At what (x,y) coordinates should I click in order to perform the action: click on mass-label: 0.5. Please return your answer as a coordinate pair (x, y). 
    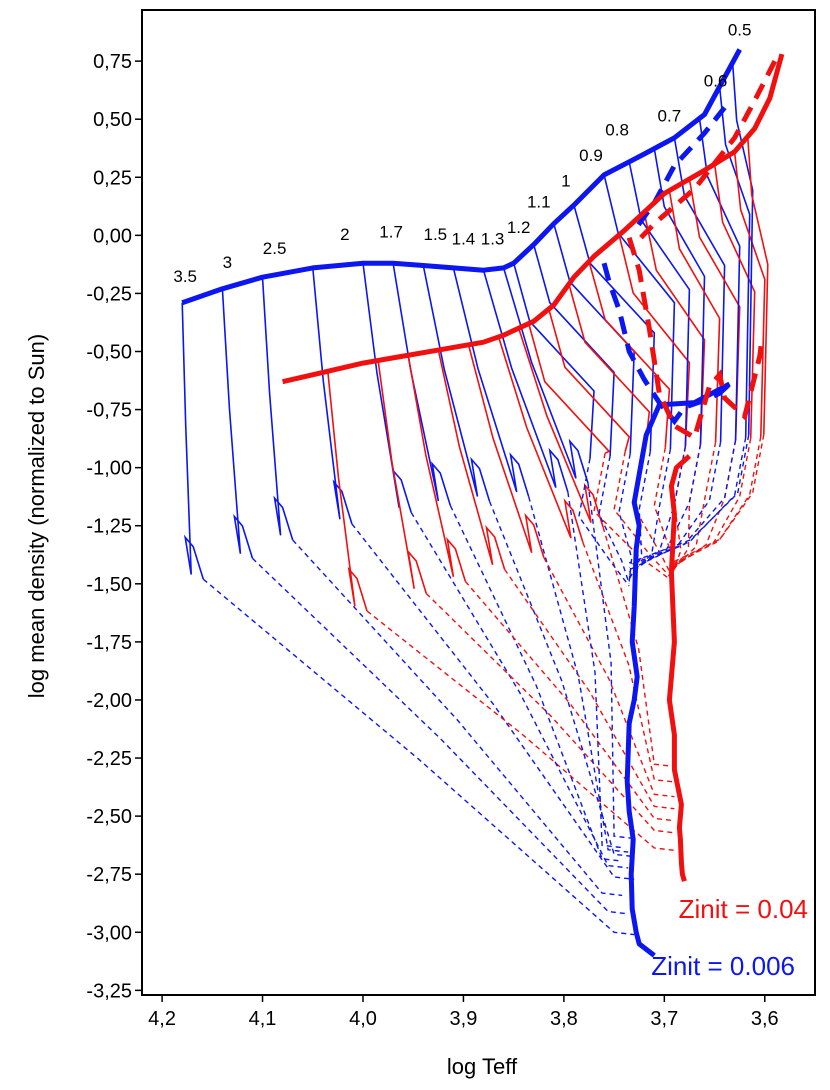
    Looking at the image, I should click on (740, 30).